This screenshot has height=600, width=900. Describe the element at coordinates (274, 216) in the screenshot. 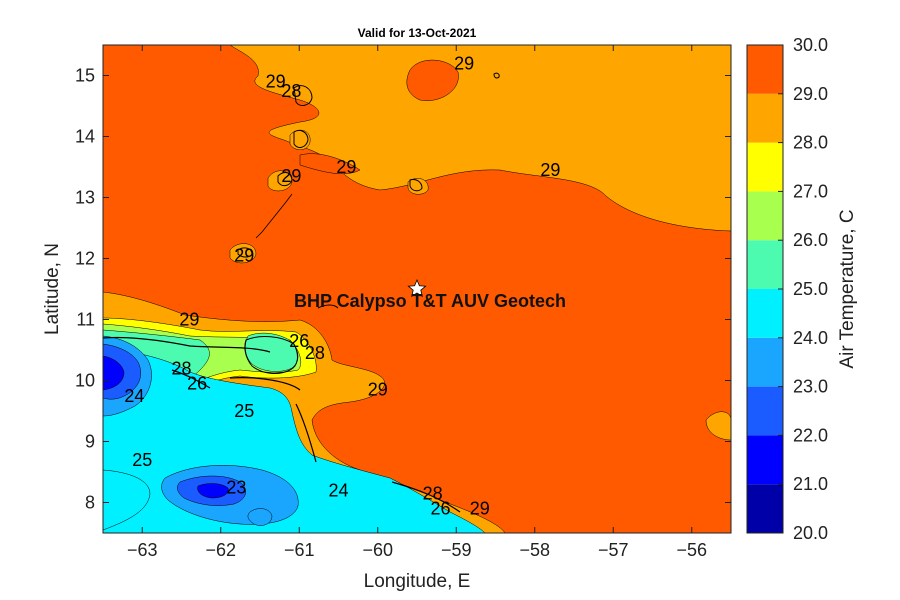

I see `island-chain` at that location.